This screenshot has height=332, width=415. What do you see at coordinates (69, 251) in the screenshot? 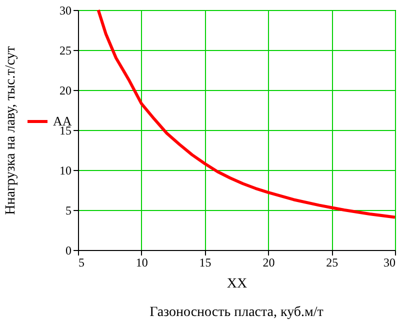
I see `y-tick-label: 0` at bounding box center [69, 251].